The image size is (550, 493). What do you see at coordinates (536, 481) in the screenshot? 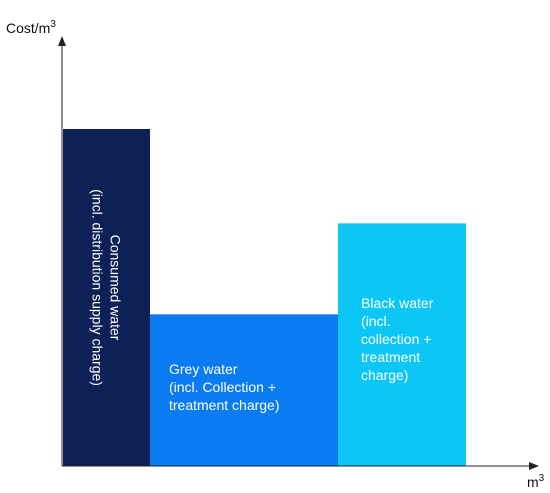
I see `x-axis-label: m3` at bounding box center [536, 481].